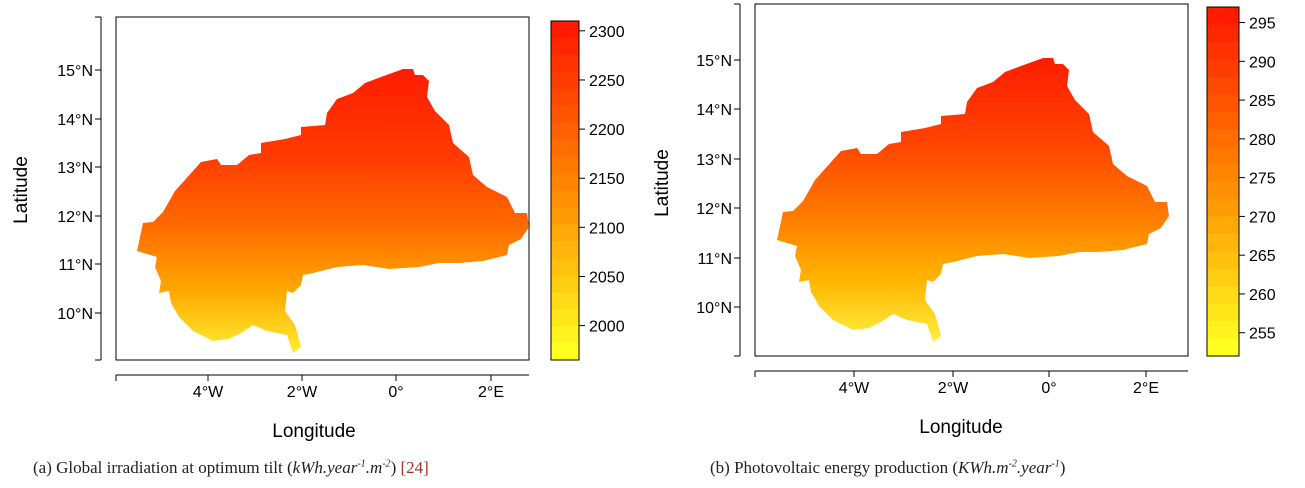 Image resolution: width=1305 pixels, height=488 pixels. Describe the element at coordinates (1262, 62) in the screenshot. I see `colorbar-tick-label: 290` at that location.